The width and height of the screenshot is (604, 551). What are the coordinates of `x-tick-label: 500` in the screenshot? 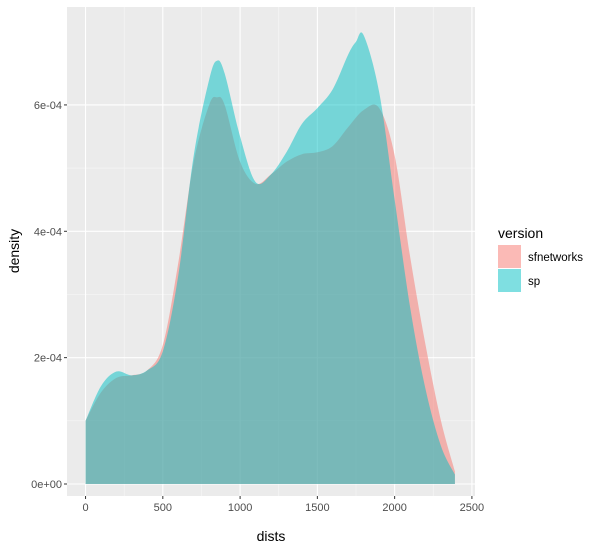 It's located at (163, 508).